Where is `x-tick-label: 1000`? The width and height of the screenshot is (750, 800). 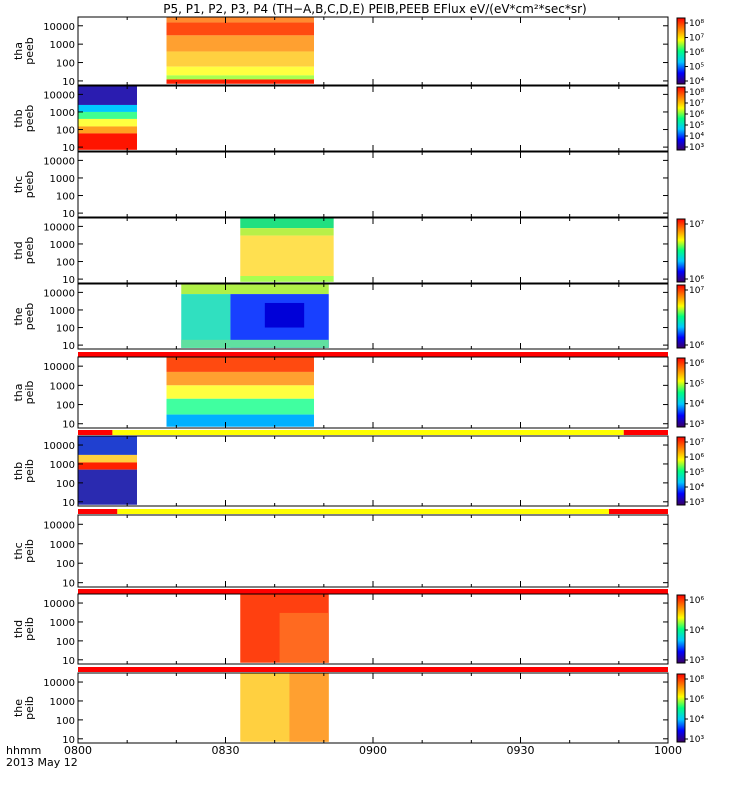 x-tick-label: 1000 is located at coordinates (668, 750).